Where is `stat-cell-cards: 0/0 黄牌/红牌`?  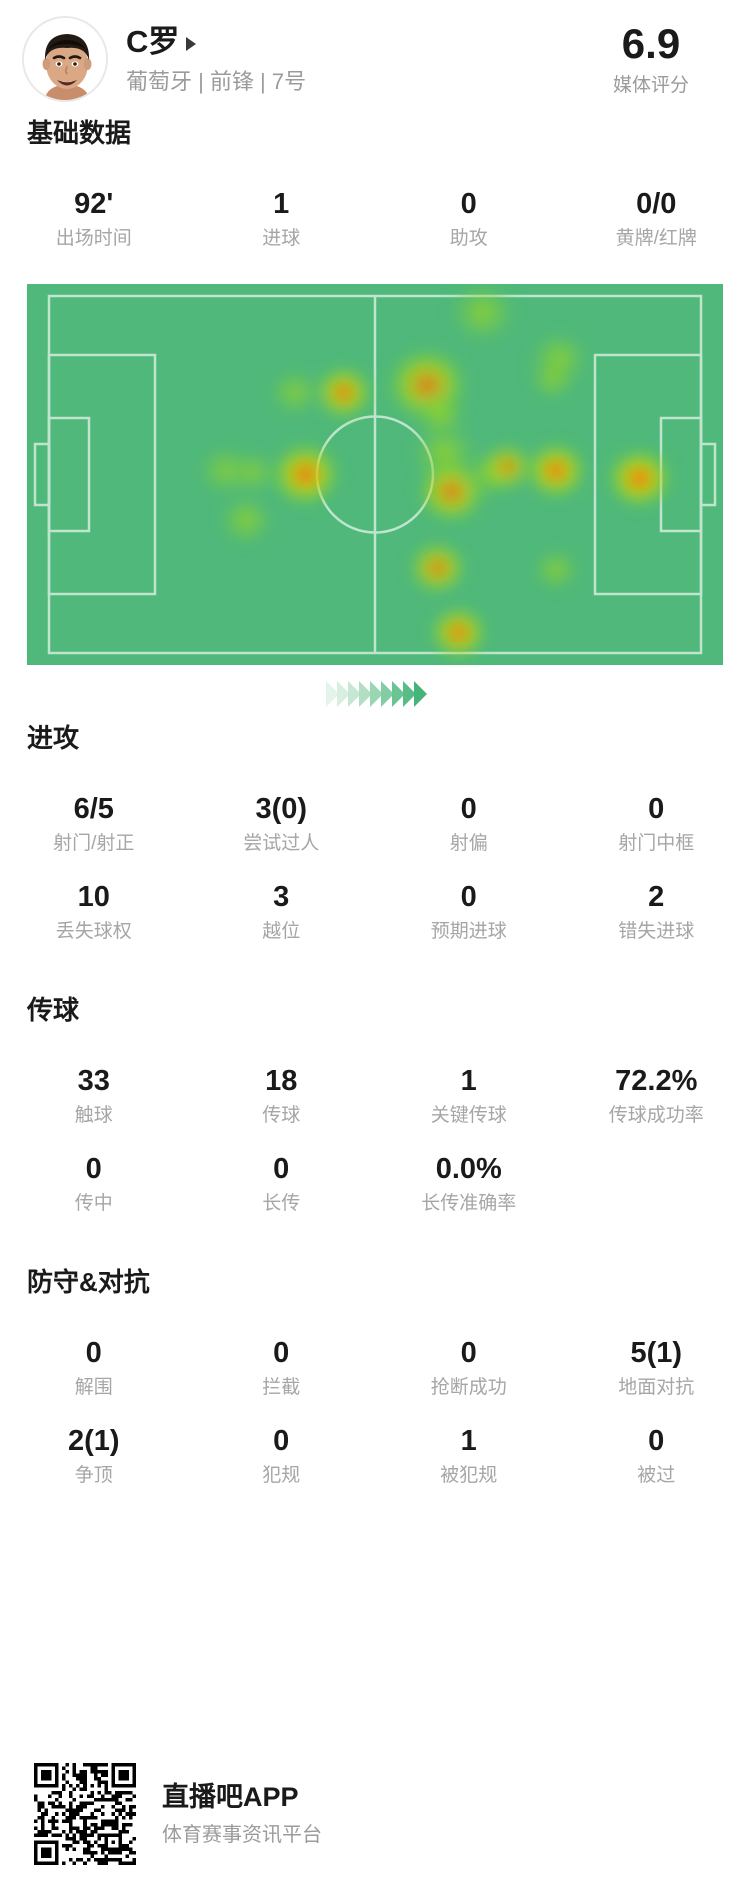 stat-cell-cards: 0/0 黄牌/红牌 is located at coordinates (656, 218).